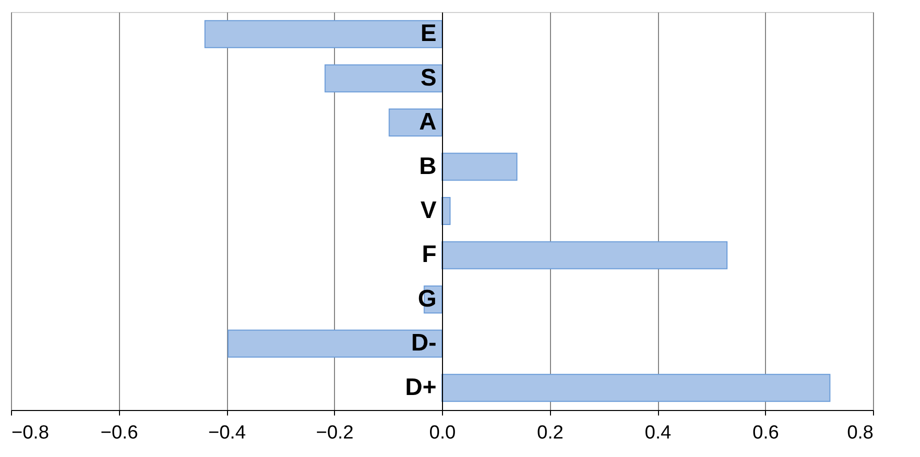  What do you see at coordinates (428, 210) in the screenshot?
I see `y-tick-label: V` at bounding box center [428, 210].